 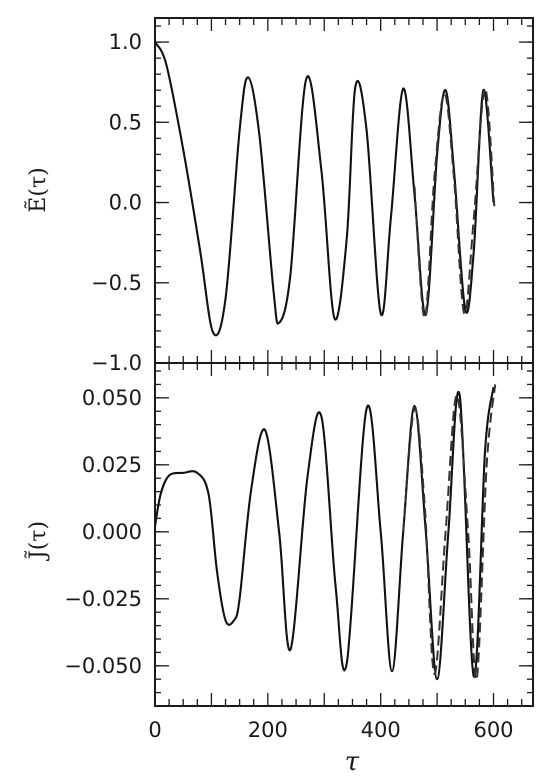 I want to click on energy-y-axis-title: Ẽ(τ), so click(x=37, y=189).